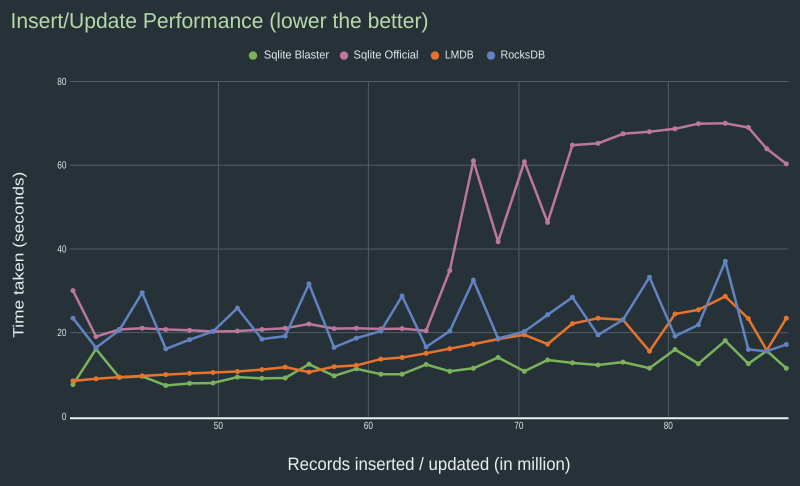 The width and height of the screenshot is (800, 486). Describe the element at coordinates (64, 417) in the screenshot. I see `svg-text: 0` at that location.